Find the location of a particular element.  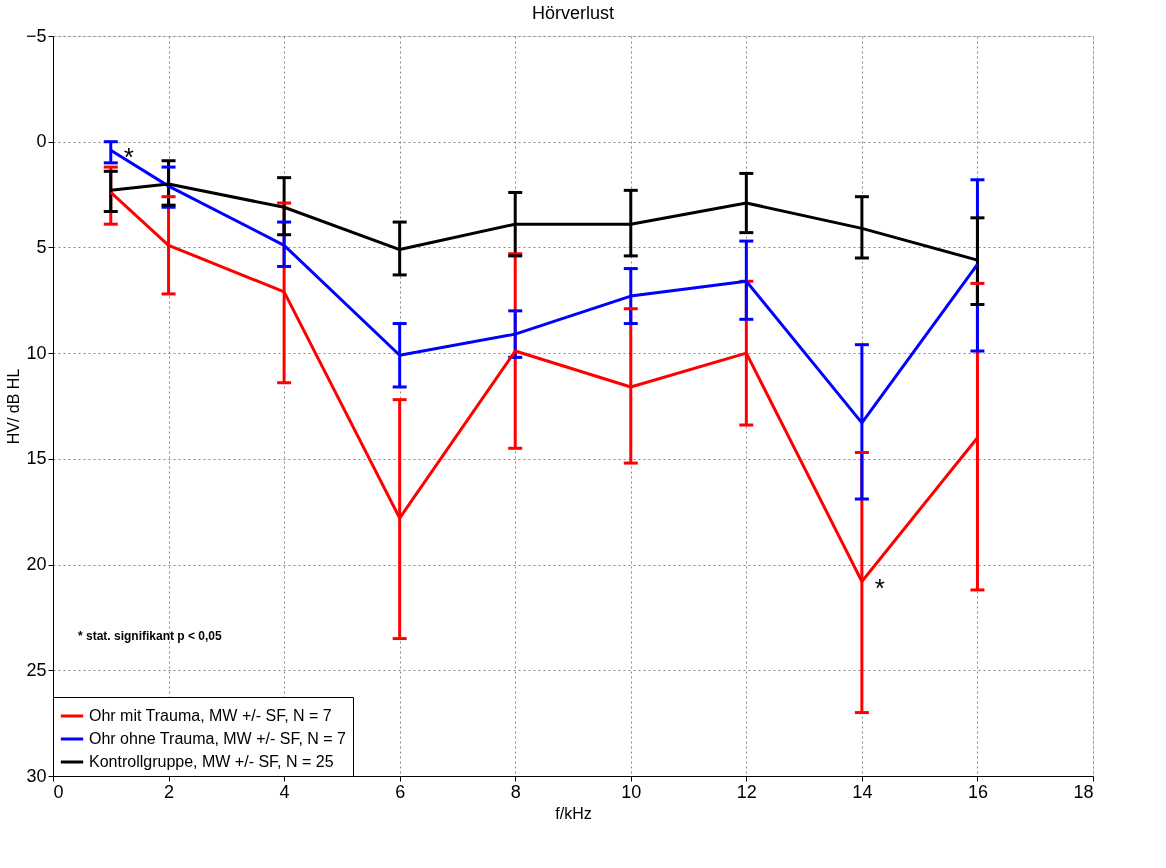

y-tick-label: 15 is located at coordinates (36, 458).